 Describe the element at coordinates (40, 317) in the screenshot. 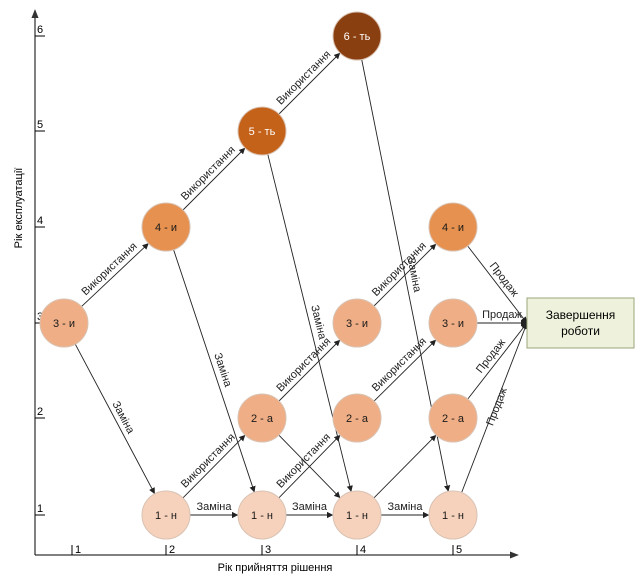

I see `y-tick-label: 3` at that location.